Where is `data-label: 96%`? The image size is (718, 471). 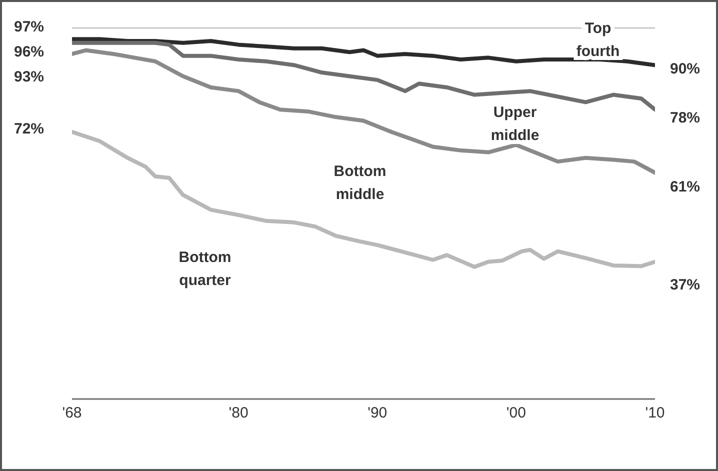
data-label: 96% is located at coordinates (29, 52).